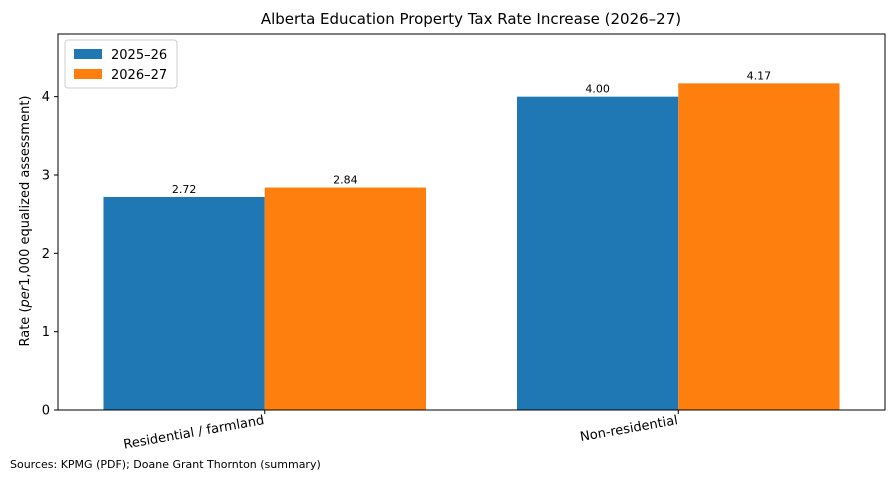 The width and height of the screenshot is (896, 483). Describe the element at coordinates (345, 180) in the screenshot. I see `bar-value-label: 2.84` at that location.